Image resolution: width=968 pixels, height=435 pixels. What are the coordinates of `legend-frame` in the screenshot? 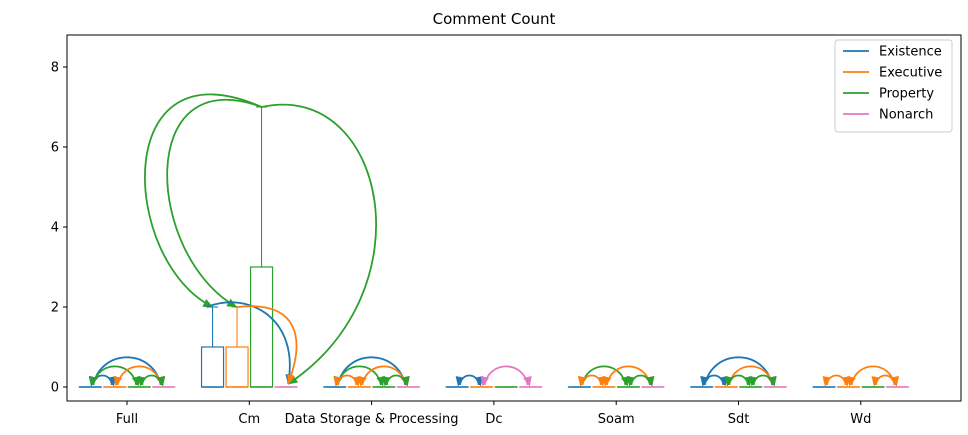 It's located at (893, 86).